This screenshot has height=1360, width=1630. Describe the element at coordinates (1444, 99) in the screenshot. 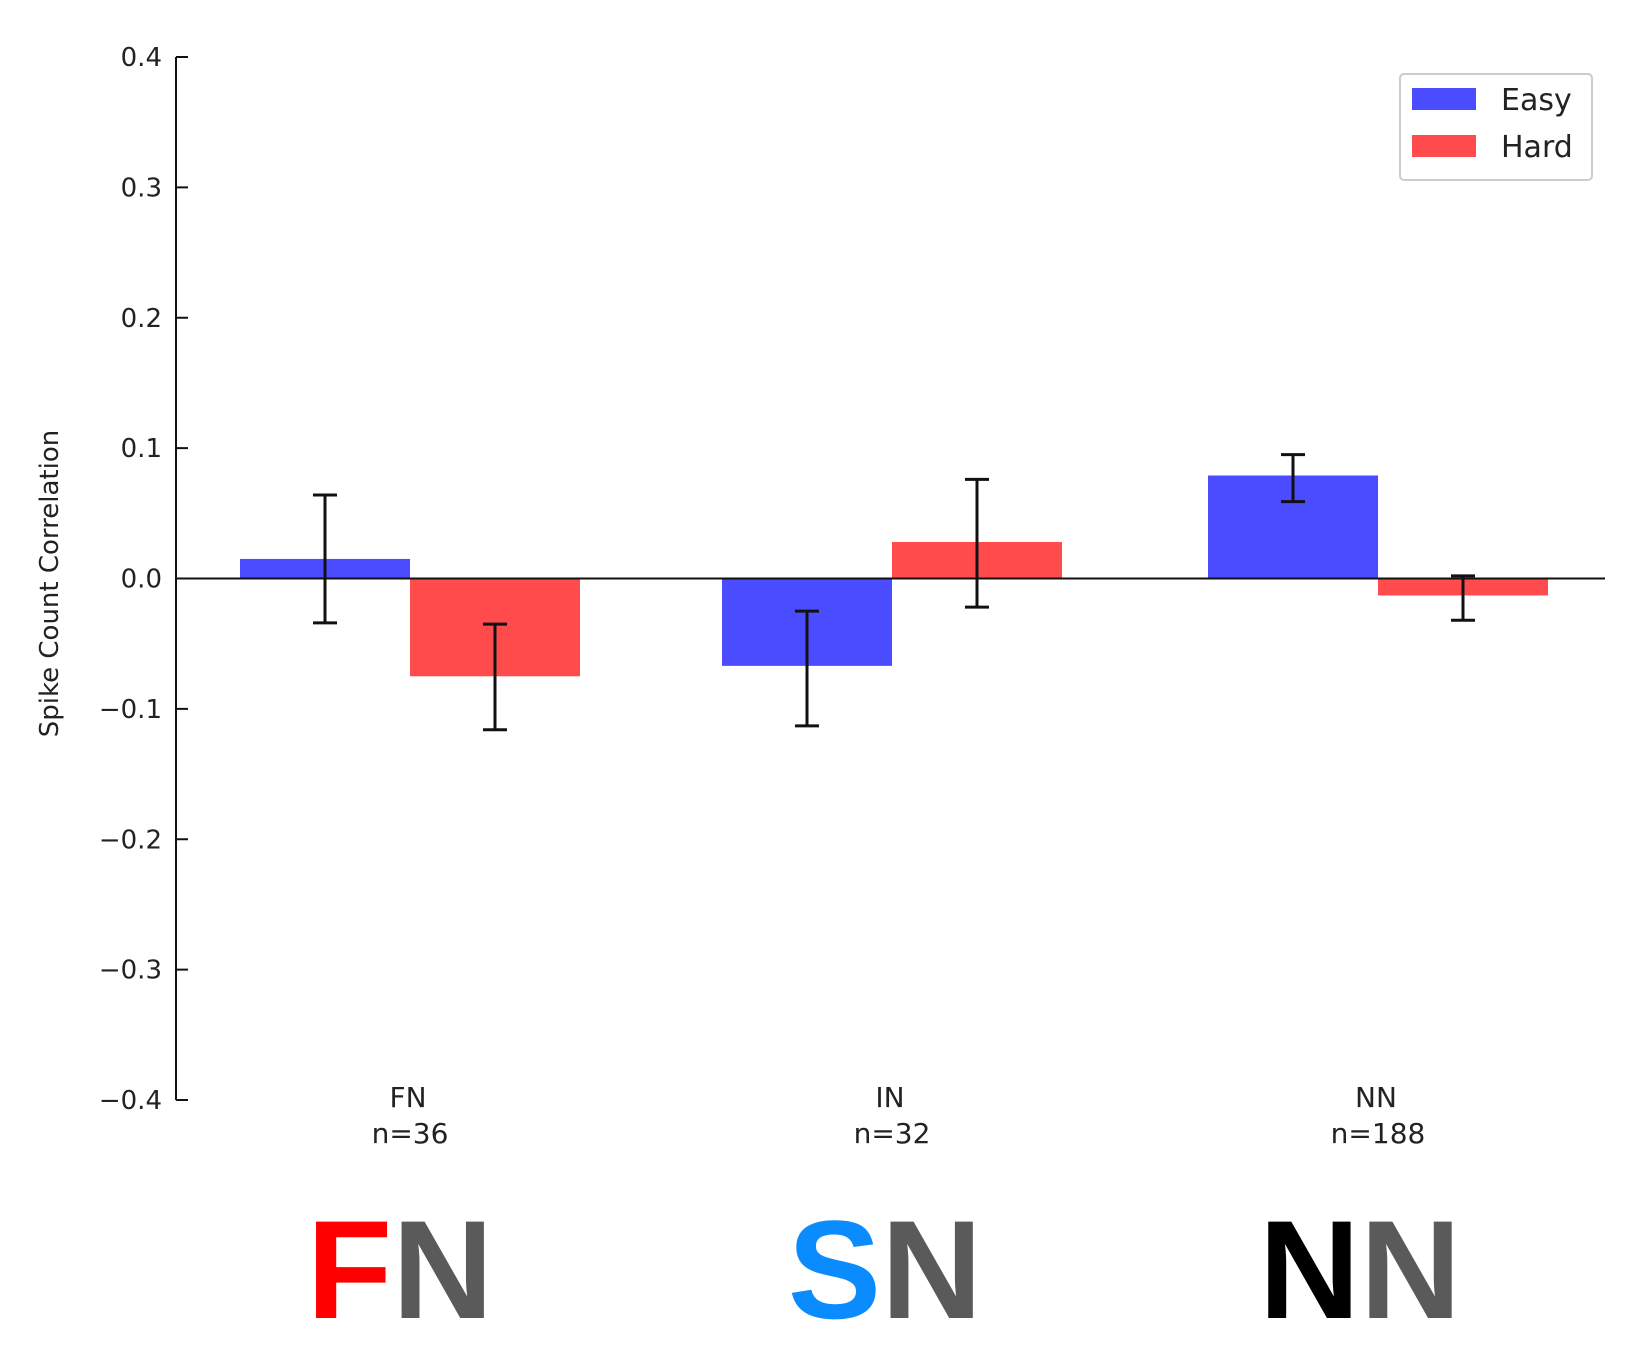

I see `legend-swatch-easy` at that location.